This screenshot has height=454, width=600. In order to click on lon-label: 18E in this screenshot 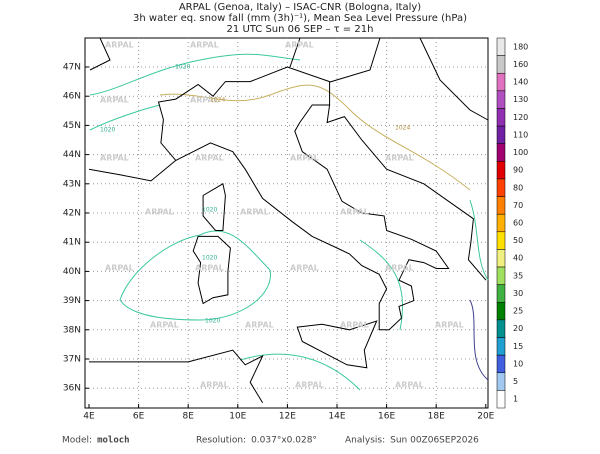, I will do `click(436, 417)`.